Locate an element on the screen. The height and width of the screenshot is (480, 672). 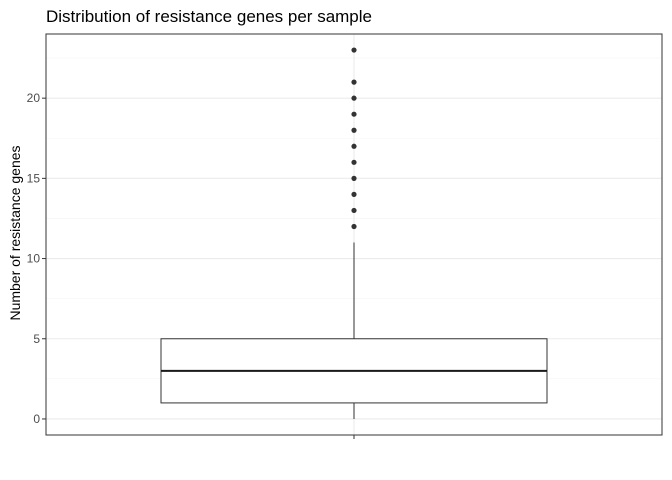
y-tick-label: 5 is located at coordinates (36, 339).